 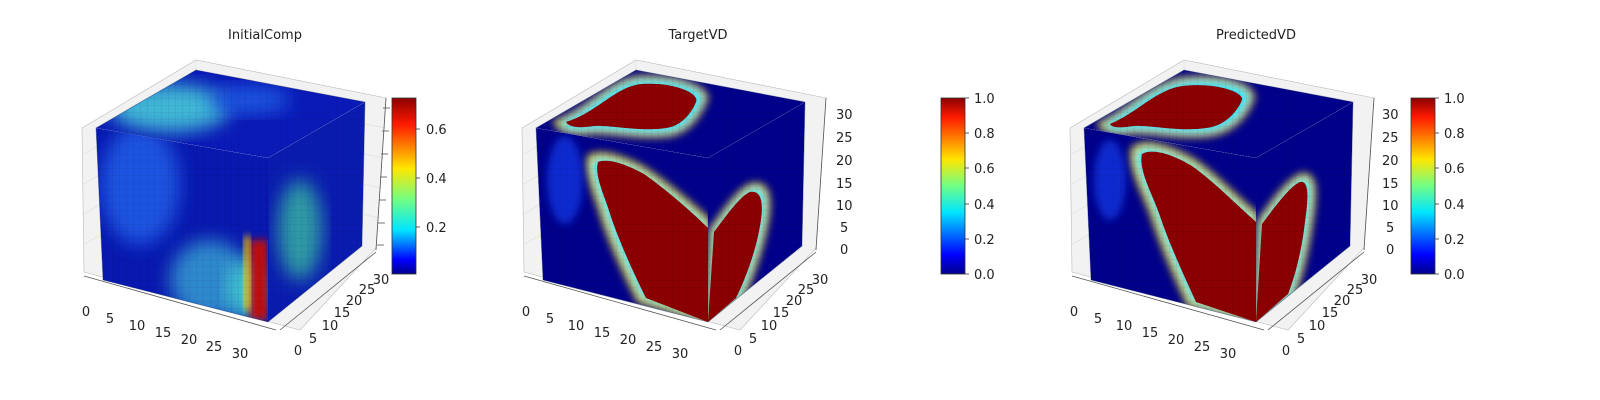 What do you see at coordinates (670, 196) in the screenshot?
I see `cube-targetvd` at bounding box center [670, 196].